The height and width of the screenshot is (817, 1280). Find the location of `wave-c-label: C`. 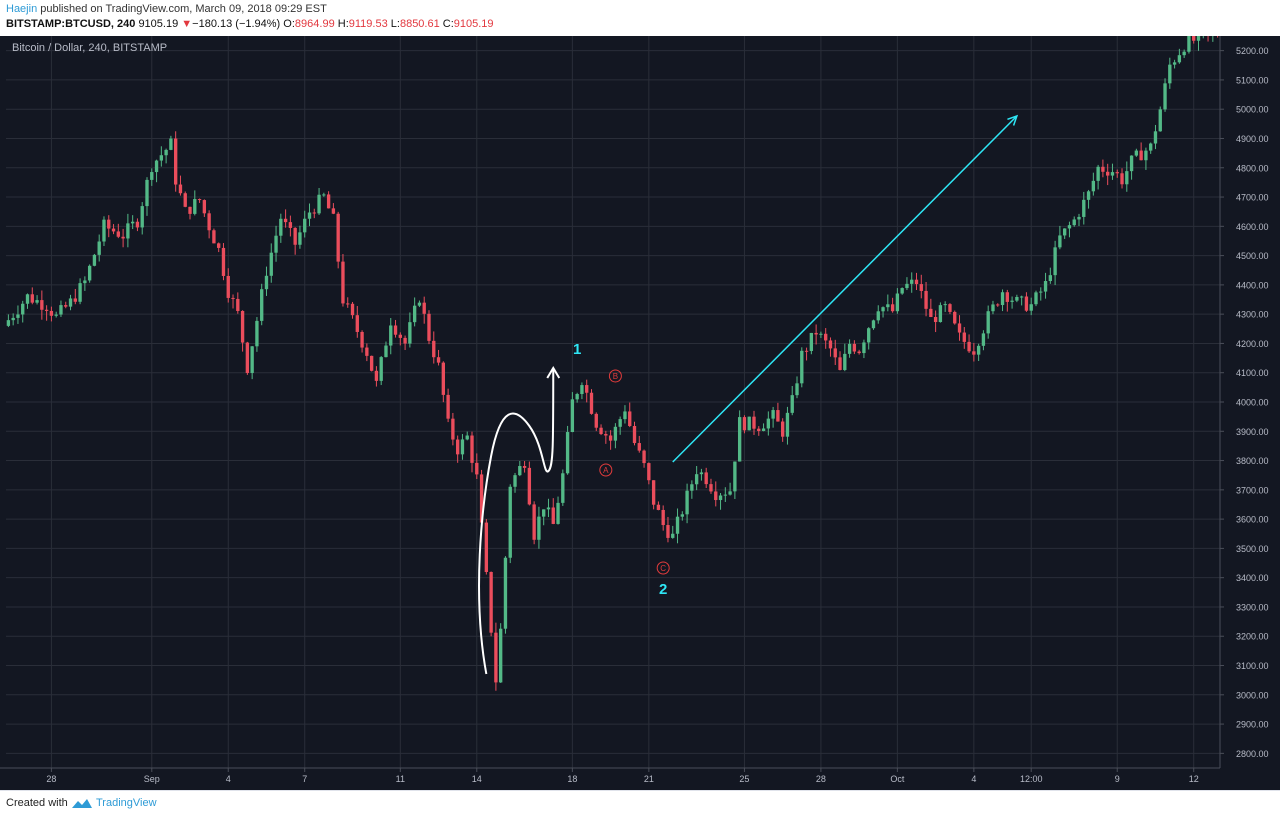

wave-c-label: C is located at coordinates (663, 568).